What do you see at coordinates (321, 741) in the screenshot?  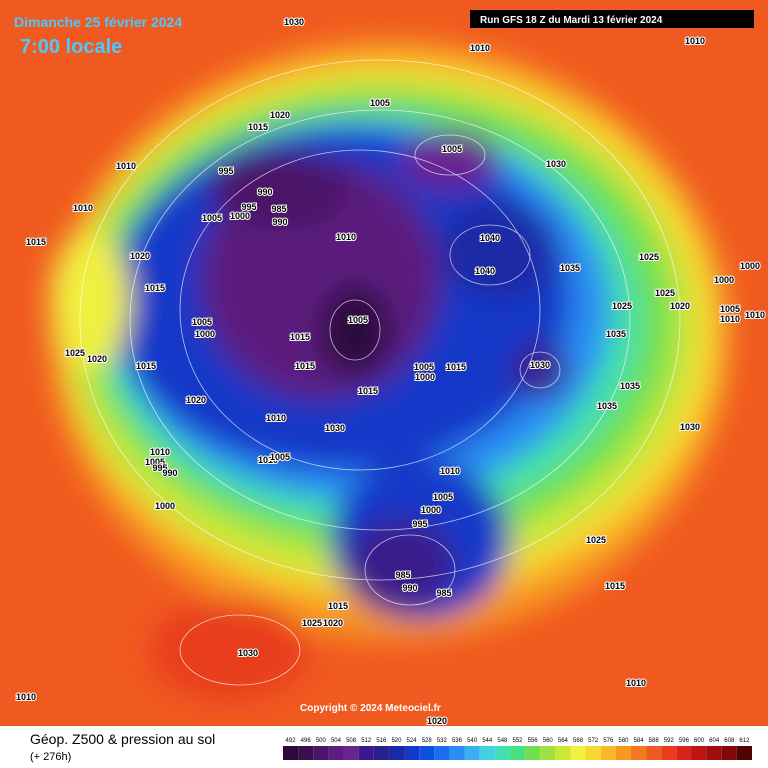 I see `legend-label: 500` at bounding box center [321, 741].